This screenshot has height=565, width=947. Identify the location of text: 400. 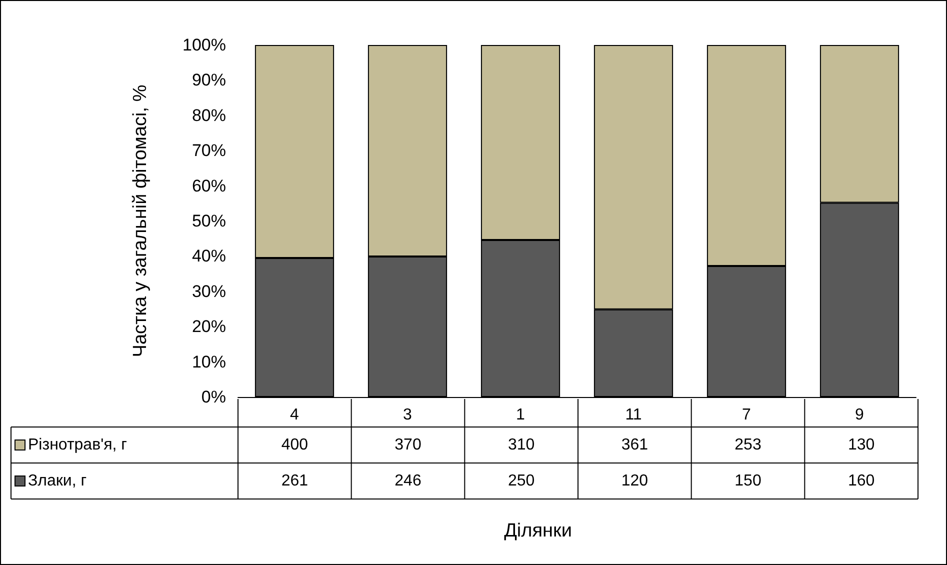
(294, 445).